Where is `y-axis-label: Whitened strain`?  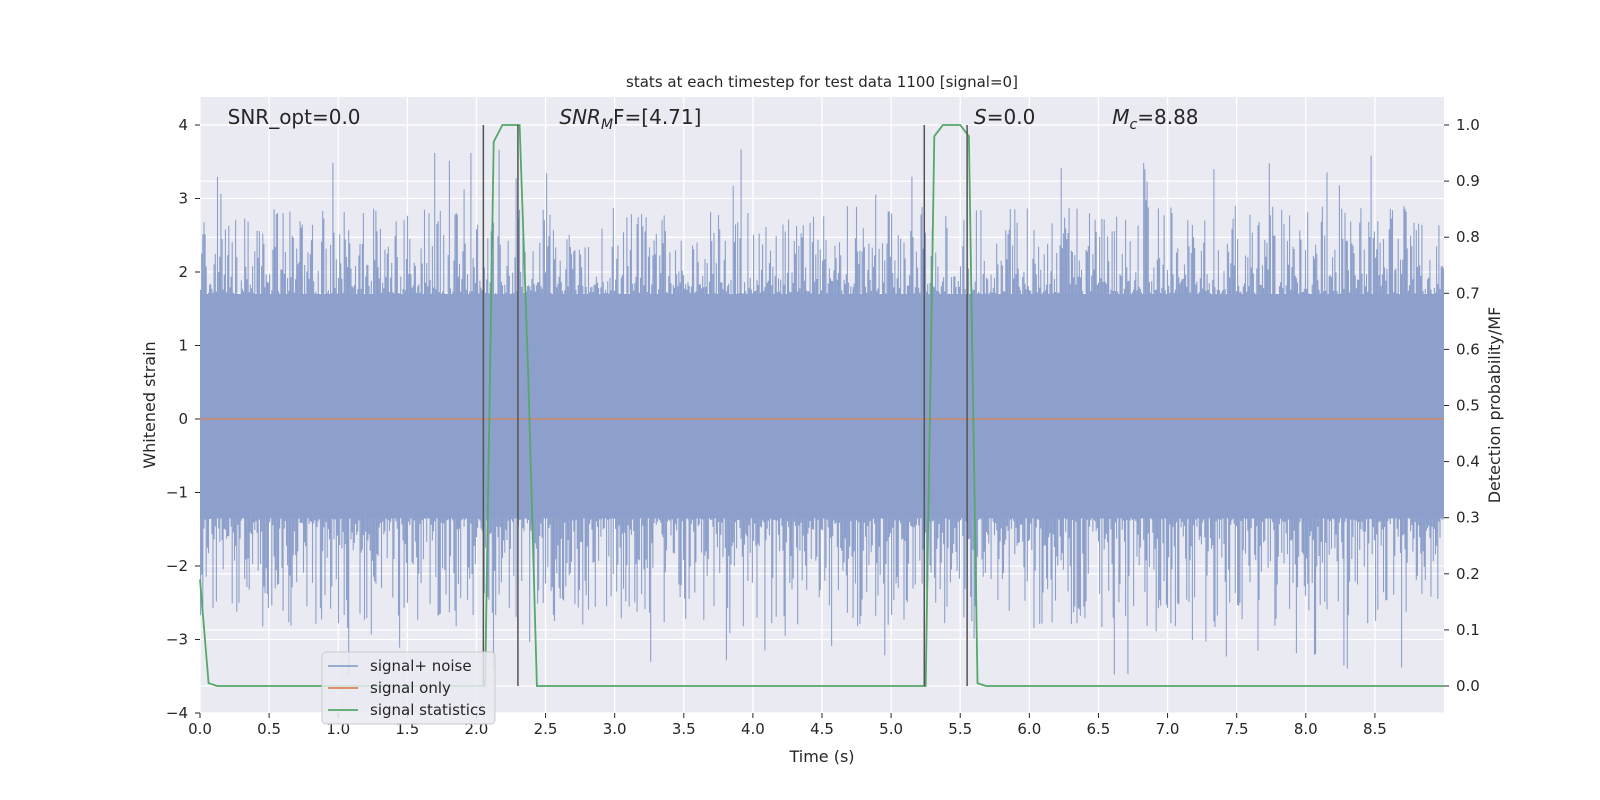 y-axis-label: Whitened strain is located at coordinates (149, 404).